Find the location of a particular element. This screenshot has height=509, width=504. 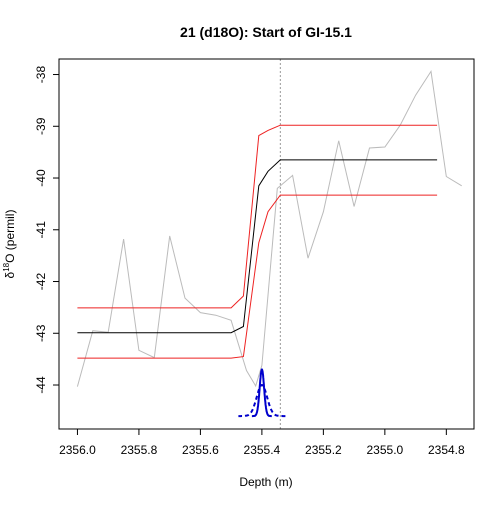

density-solid is located at coordinates (261, 393).